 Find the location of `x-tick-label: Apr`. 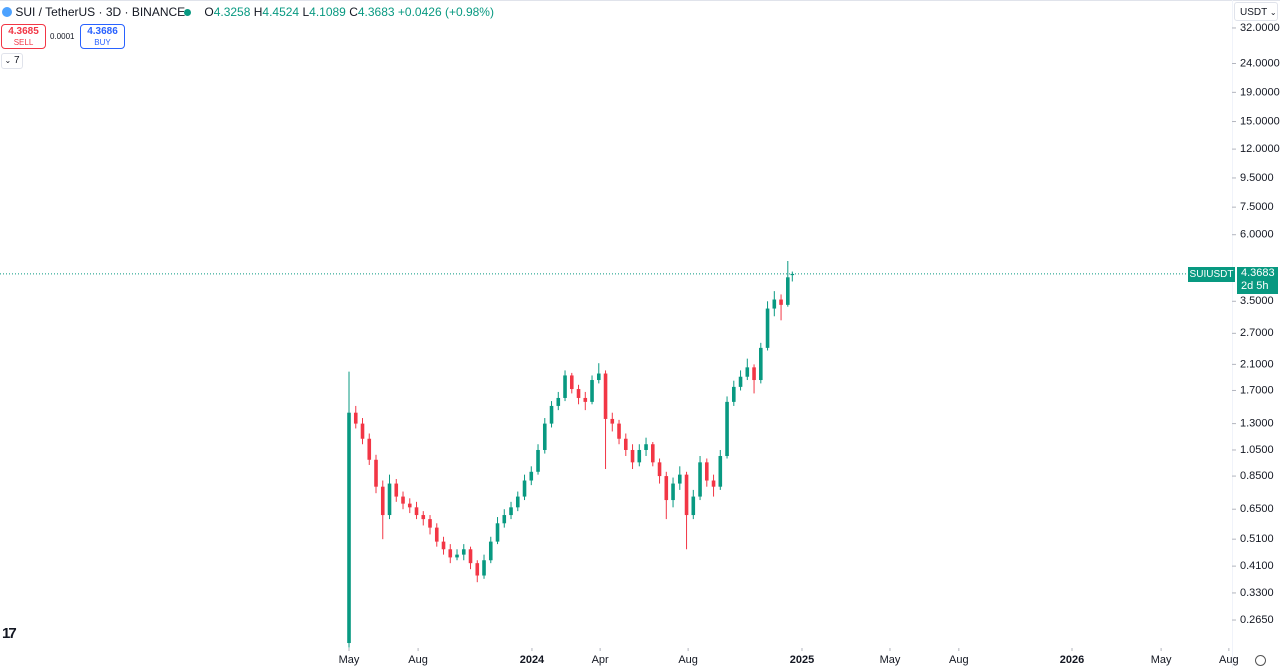

x-tick-label: Apr is located at coordinates (600, 660).